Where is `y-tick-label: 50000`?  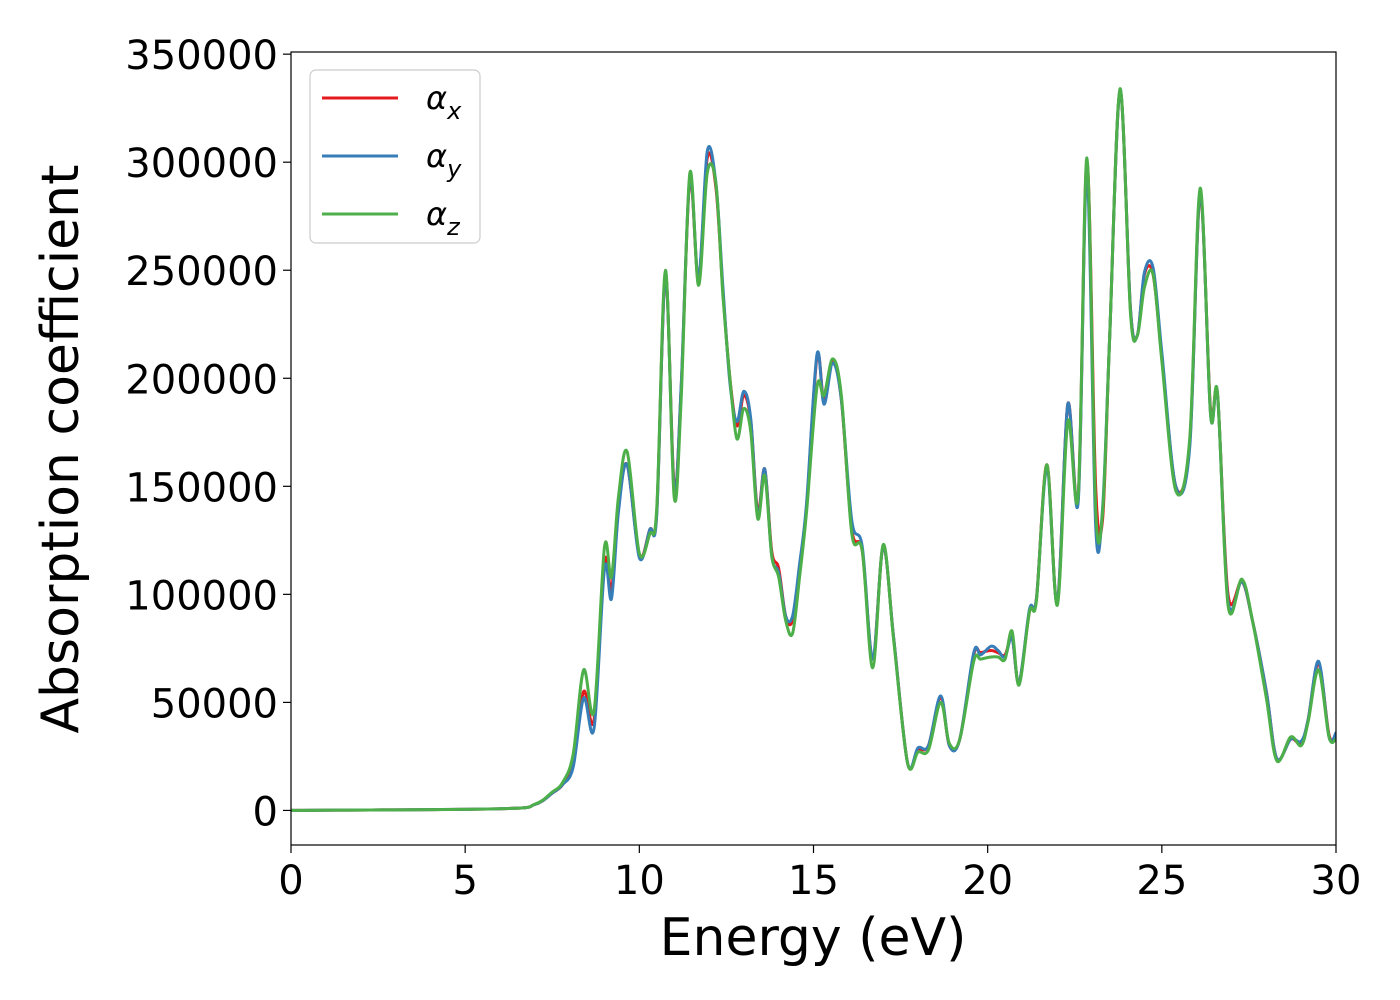
y-tick-label: 50000 is located at coordinates (214, 704).